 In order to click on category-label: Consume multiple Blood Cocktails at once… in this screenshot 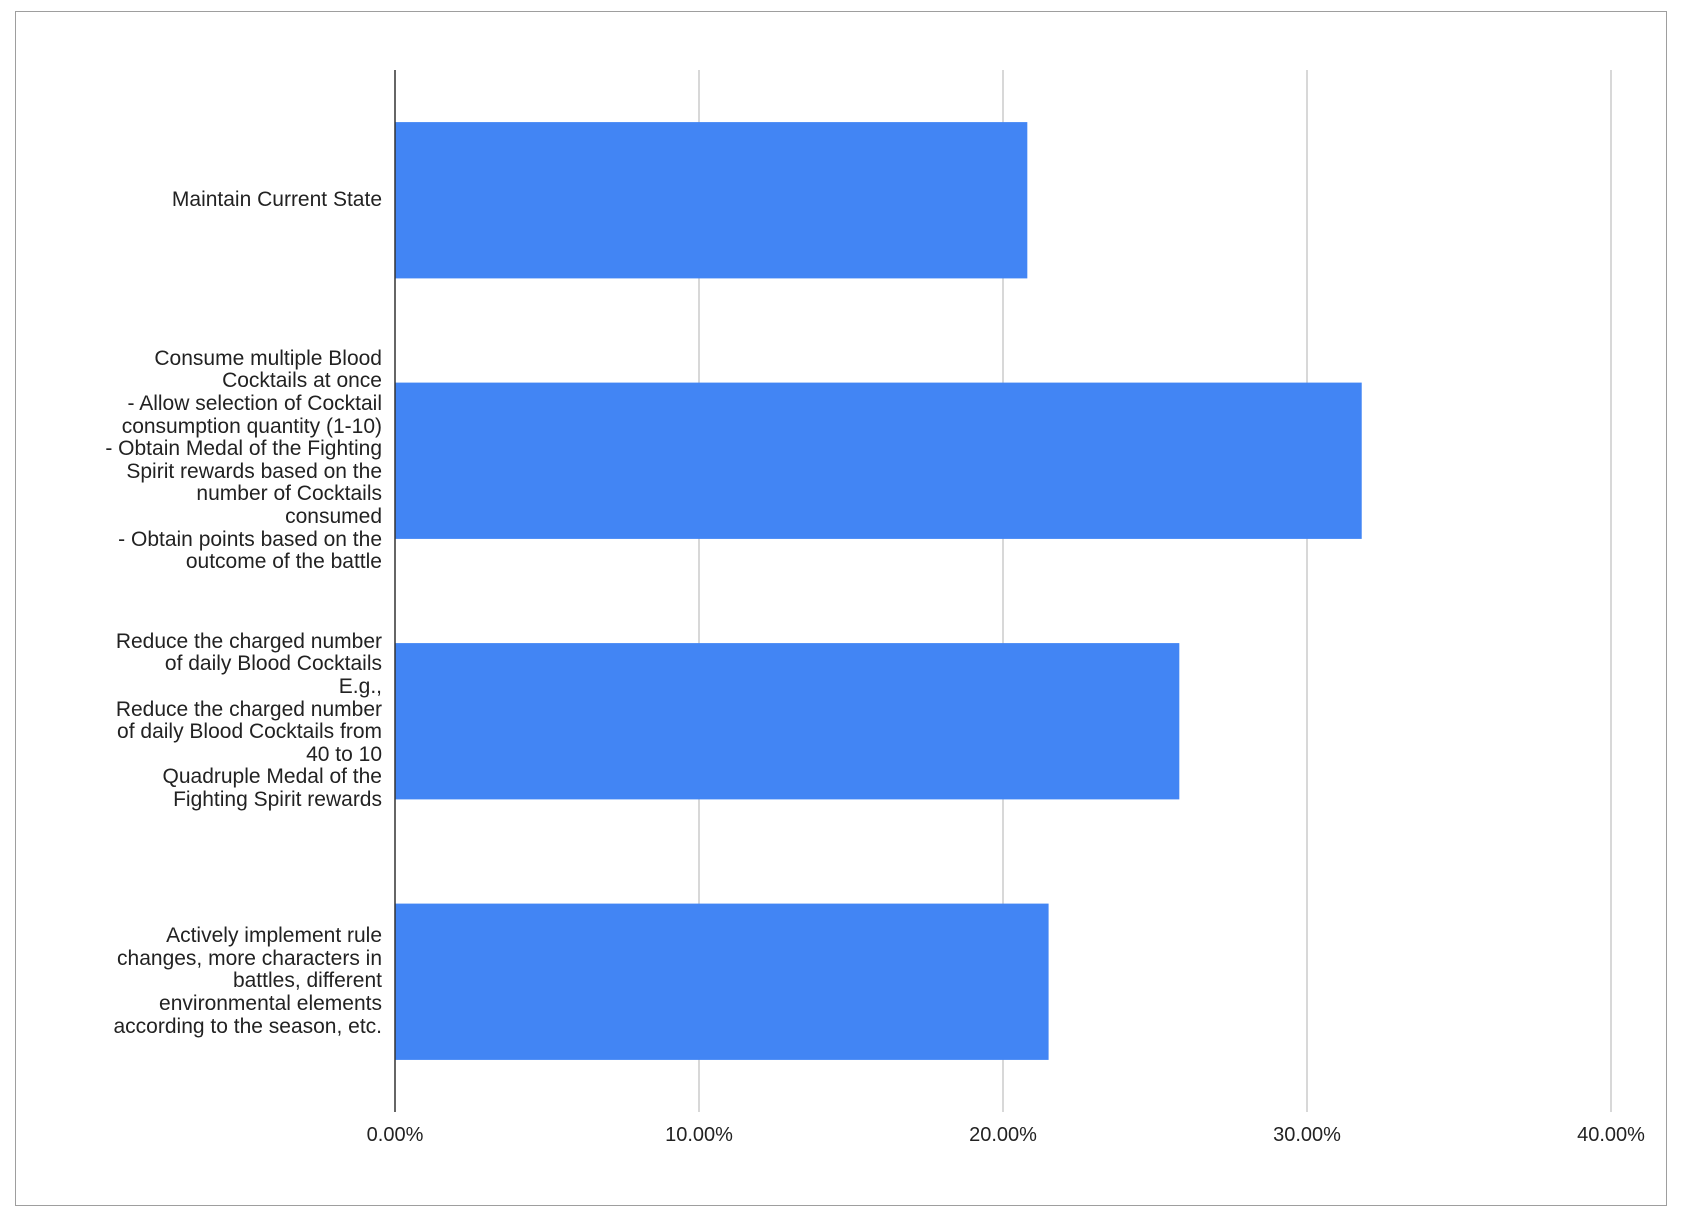, I will do `click(243, 460)`.